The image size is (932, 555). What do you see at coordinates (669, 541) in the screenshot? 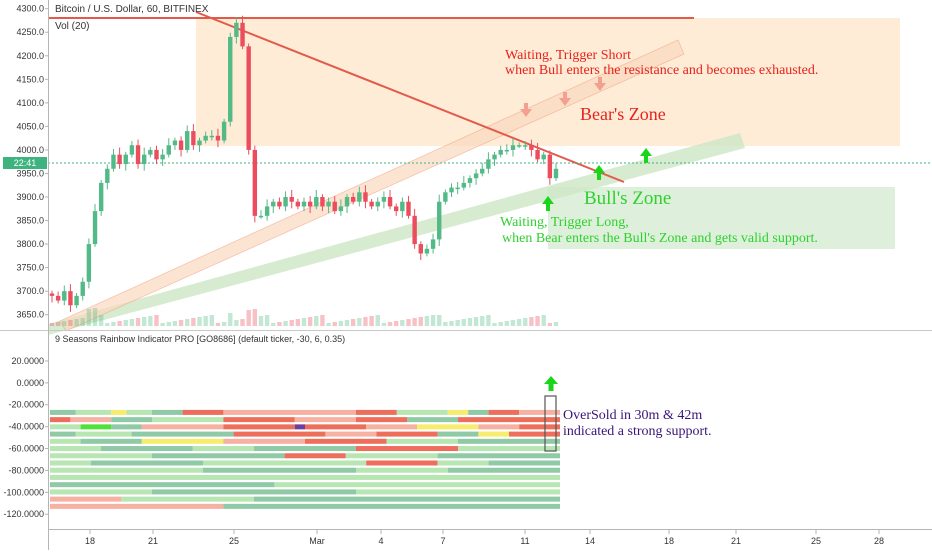
I see `time-tick-label: 18` at bounding box center [669, 541].